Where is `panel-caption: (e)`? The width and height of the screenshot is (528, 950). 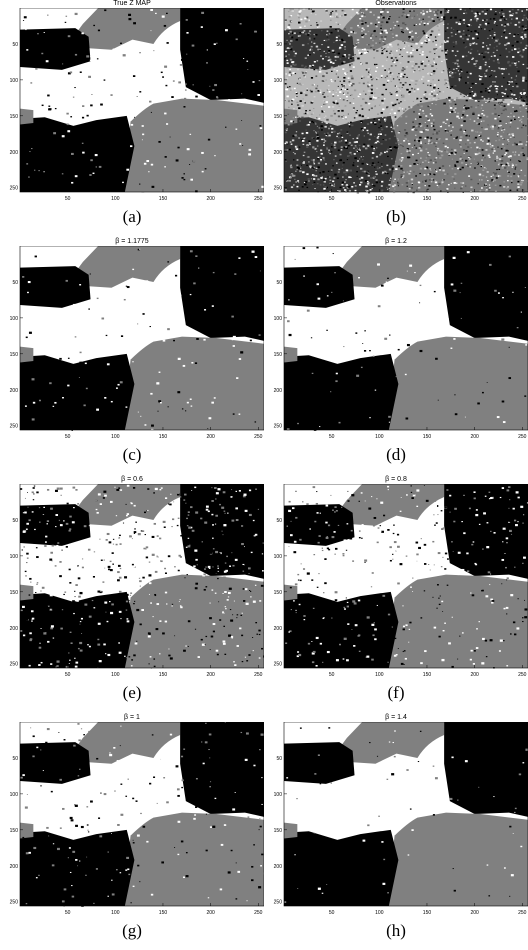
panel-caption: (e) is located at coordinates (132, 693).